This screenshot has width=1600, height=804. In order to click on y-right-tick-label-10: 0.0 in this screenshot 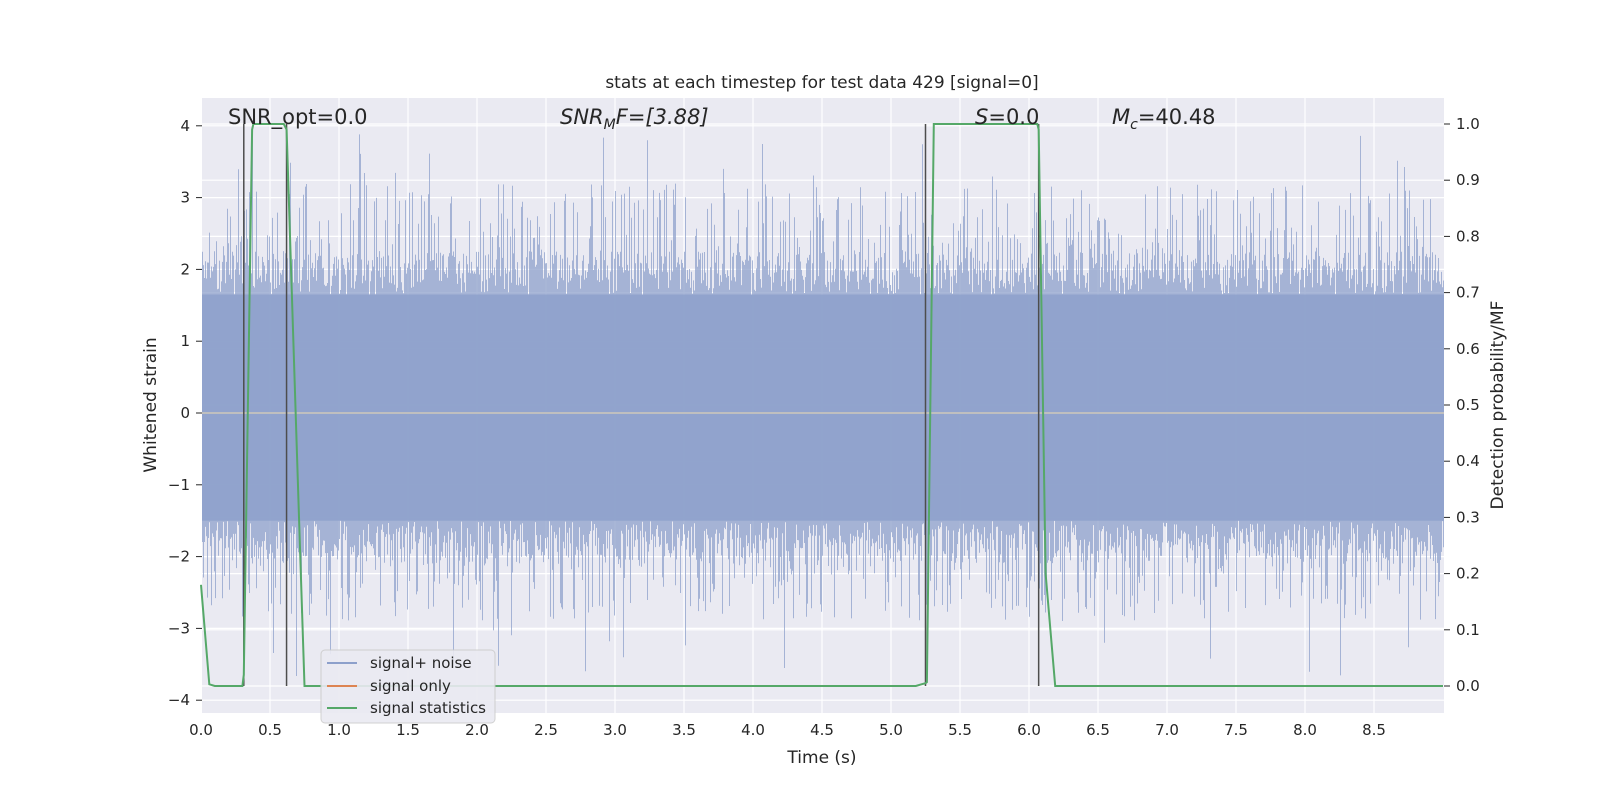, I will do `click(1468, 686)`.